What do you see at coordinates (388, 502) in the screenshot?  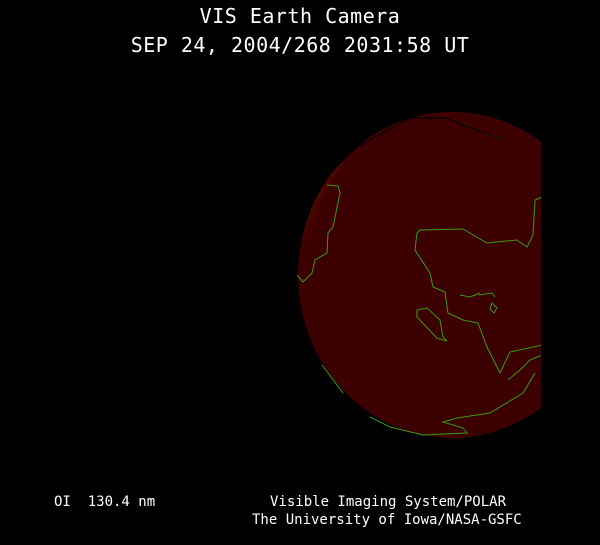 I see `instrument-label: Visible Imaging System/POLAR` at bounding box center [388, 502].